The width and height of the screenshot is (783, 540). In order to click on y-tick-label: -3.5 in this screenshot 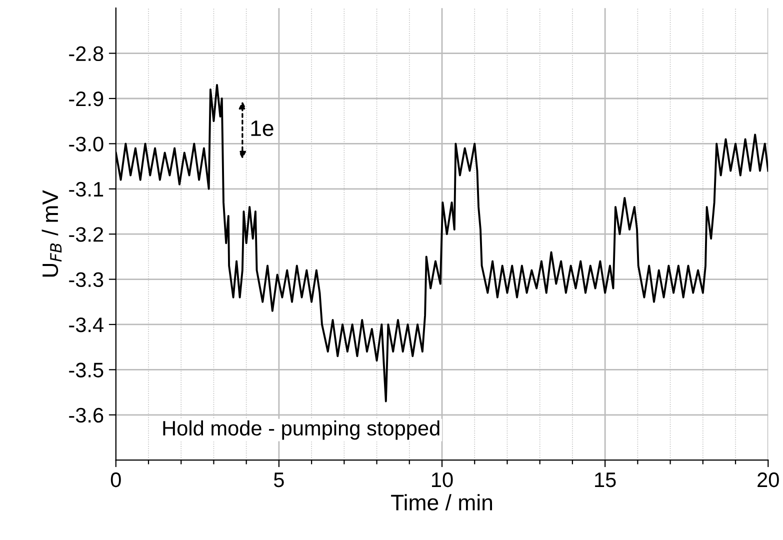, I will do `click(86, 370)`.